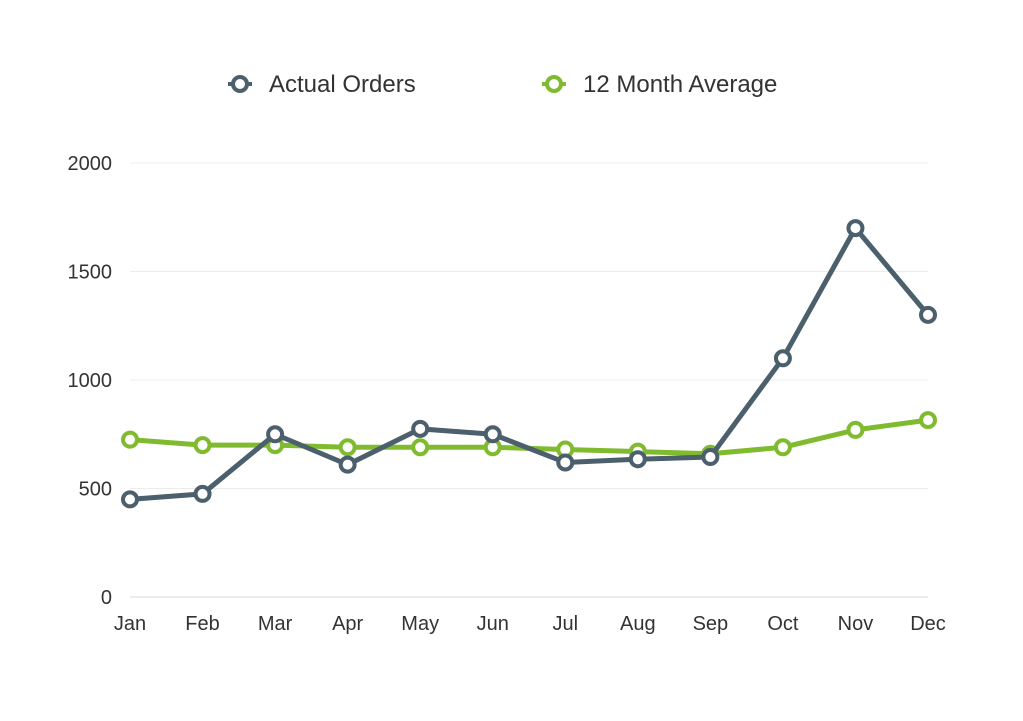  Describe the element at coordinates (90, 164) in the screenshot. I see `y-tick-label: 2000` at that location.